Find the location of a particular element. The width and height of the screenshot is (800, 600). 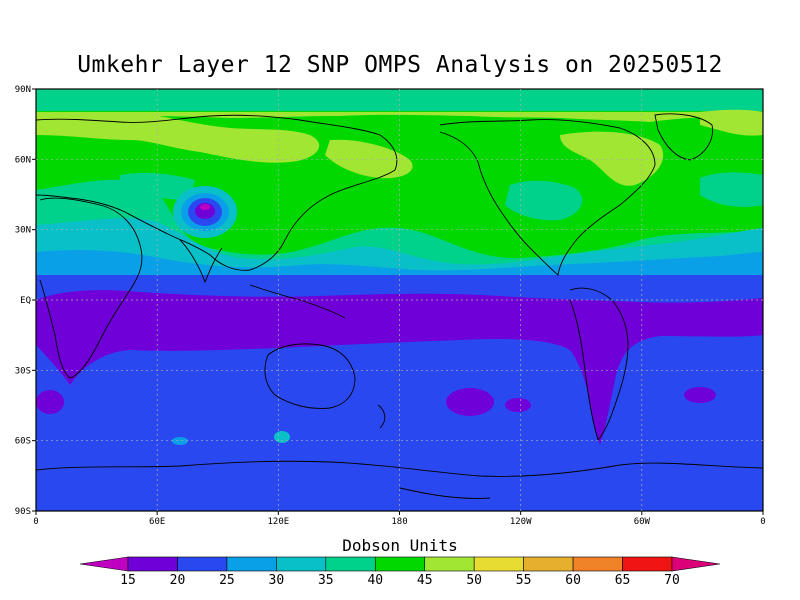

colorbar-title: Dobson Units is located at coordinates (400, 545).